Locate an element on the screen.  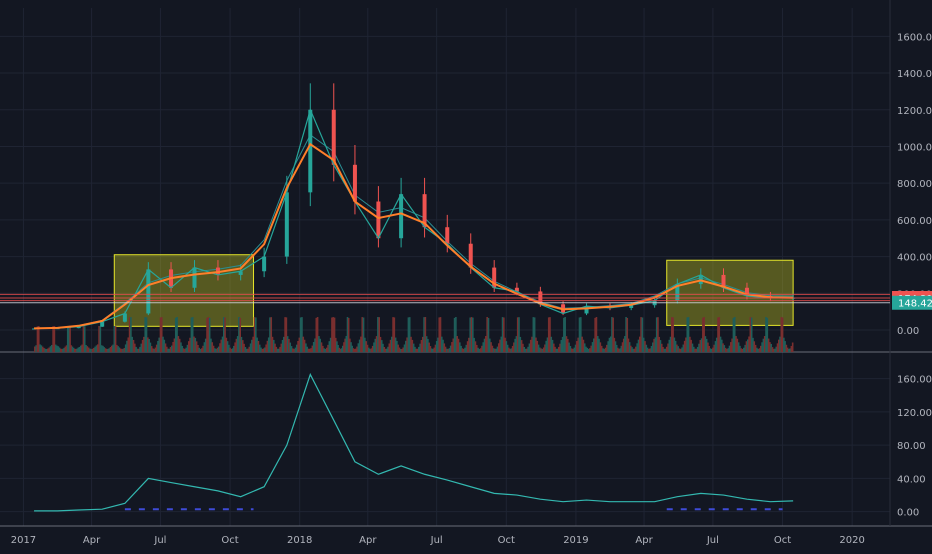
time-axis-tick: Jul is located at coordinates (712, 540).